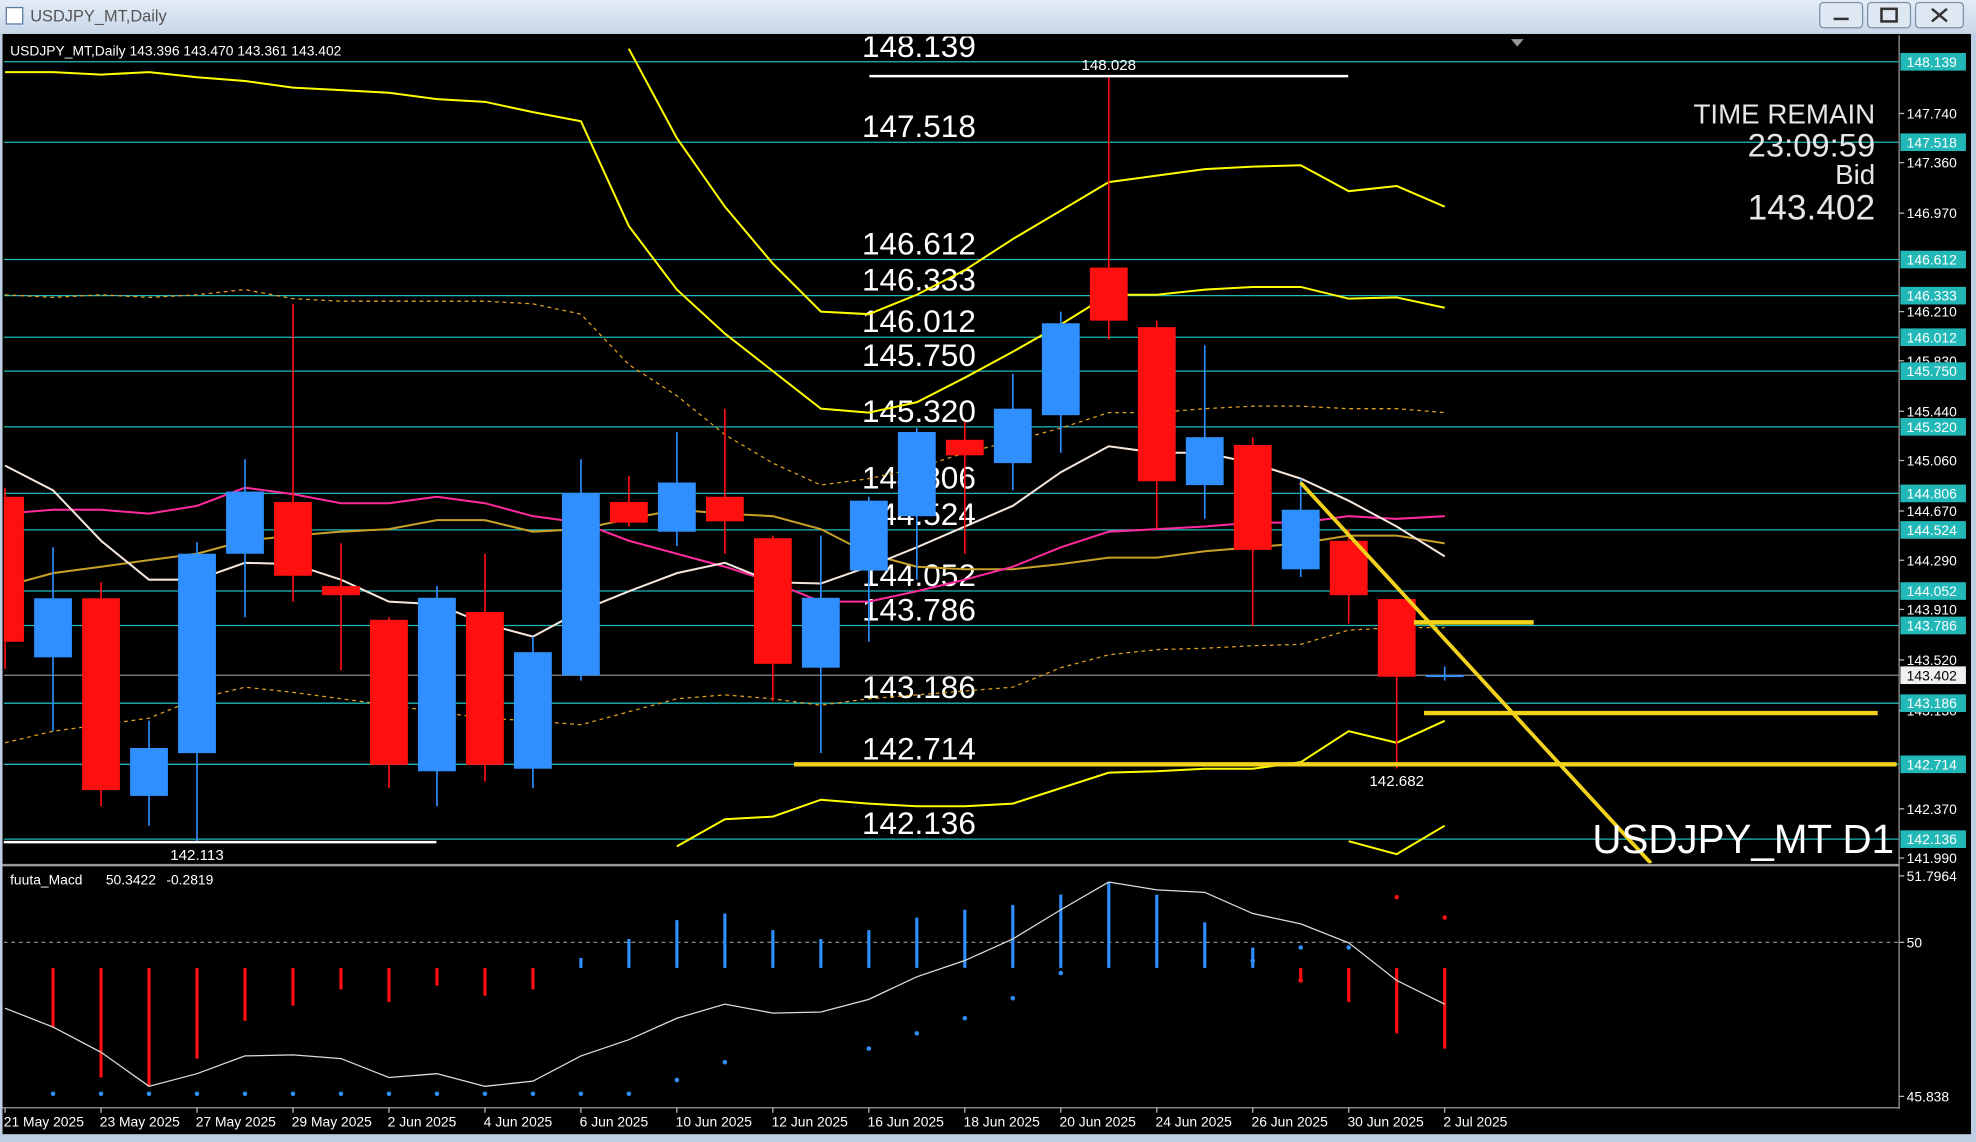 The width and height of the screenshot is (1976, 1142). Describe the element at coordinates (1784, 114) in the screenshot. I see `time-remain-label: TIME REMAIN` at that location.